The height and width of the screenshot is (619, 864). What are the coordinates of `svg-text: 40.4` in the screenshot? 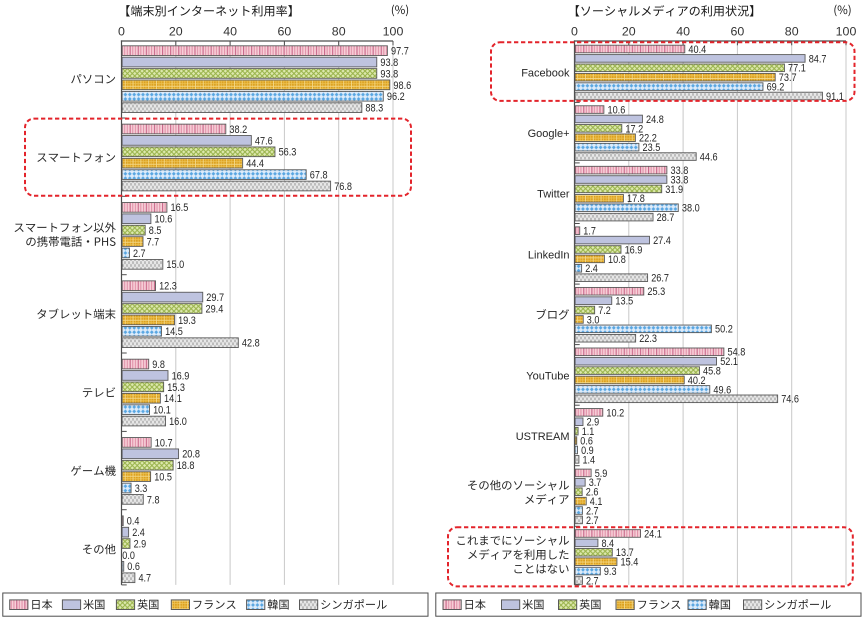 It's located at (697, 50).